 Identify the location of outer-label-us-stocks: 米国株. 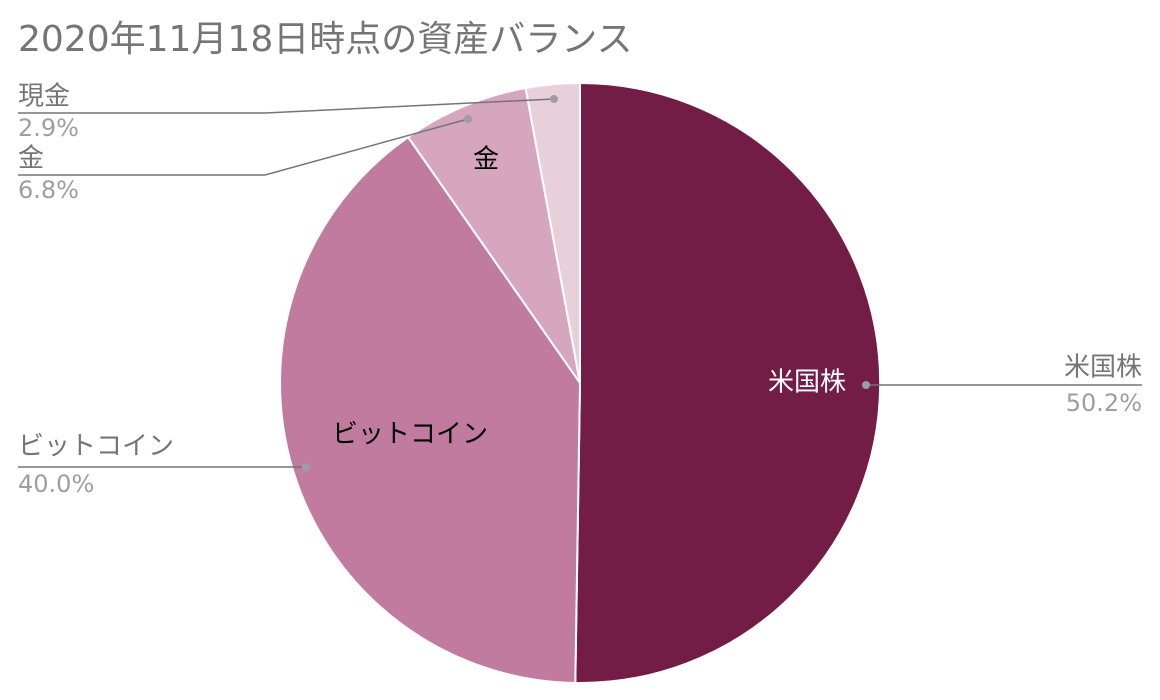
(1103, 368).